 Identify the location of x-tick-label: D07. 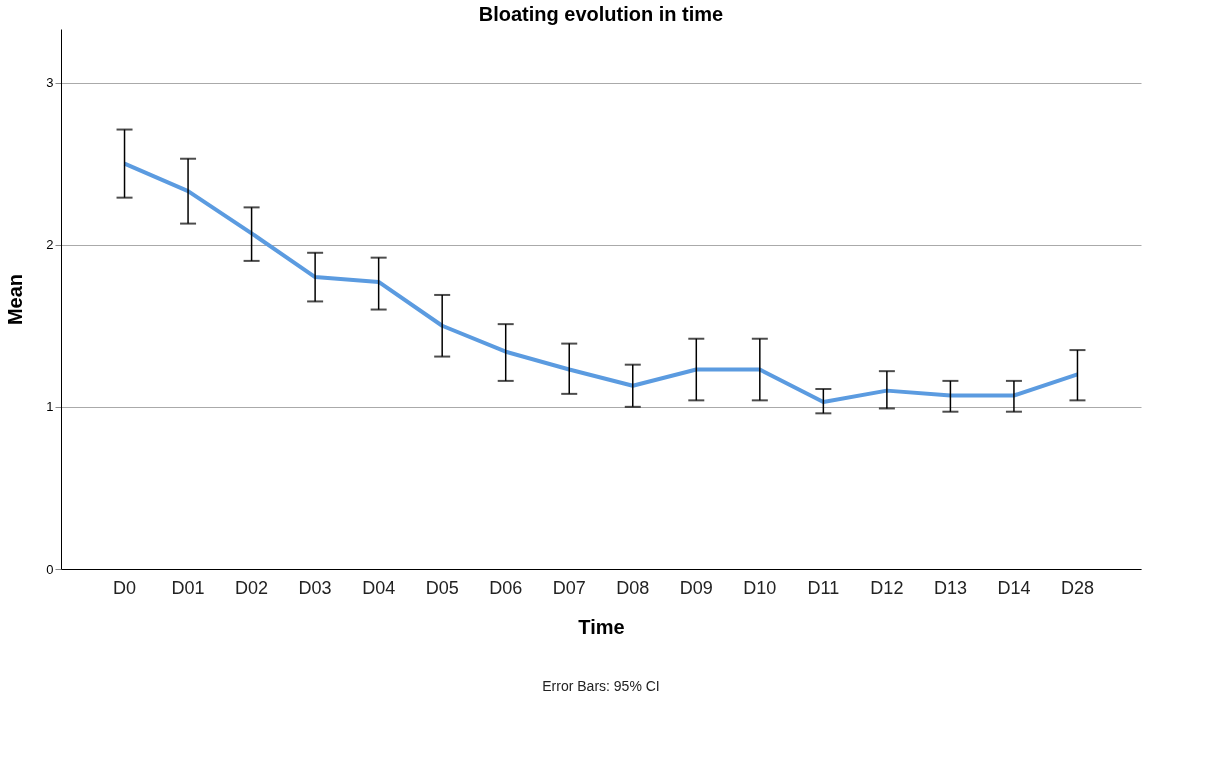
(569, 587).